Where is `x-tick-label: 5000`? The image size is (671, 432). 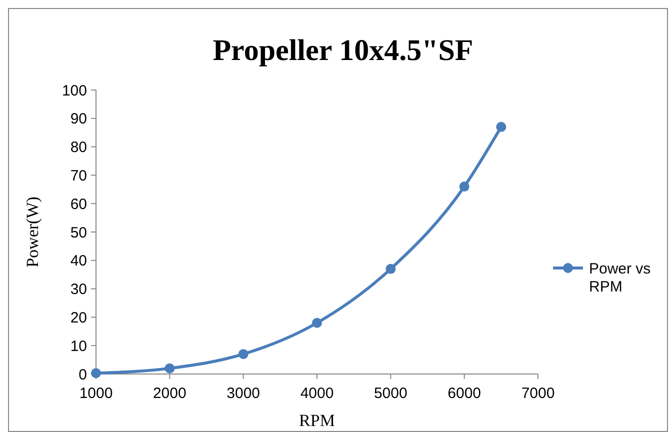 x-tick-label: 5000 is located at coordinates (391, 393).